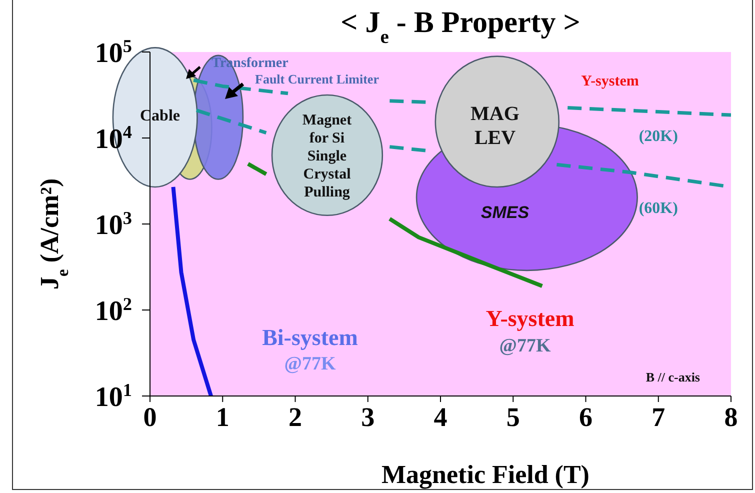  Describe the element at coordinates (495, 126) in the screenshot. I see `annotation: MAG LEV` at that location.